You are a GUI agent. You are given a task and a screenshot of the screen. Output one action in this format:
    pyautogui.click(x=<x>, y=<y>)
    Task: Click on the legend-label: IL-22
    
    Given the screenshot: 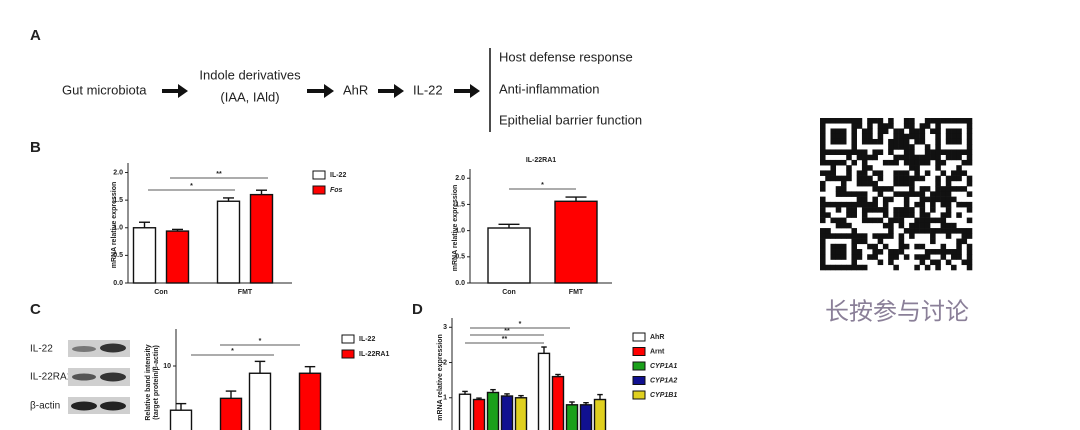 What is the action you would take?
    pyautogui.click(x=367, y=339)
    